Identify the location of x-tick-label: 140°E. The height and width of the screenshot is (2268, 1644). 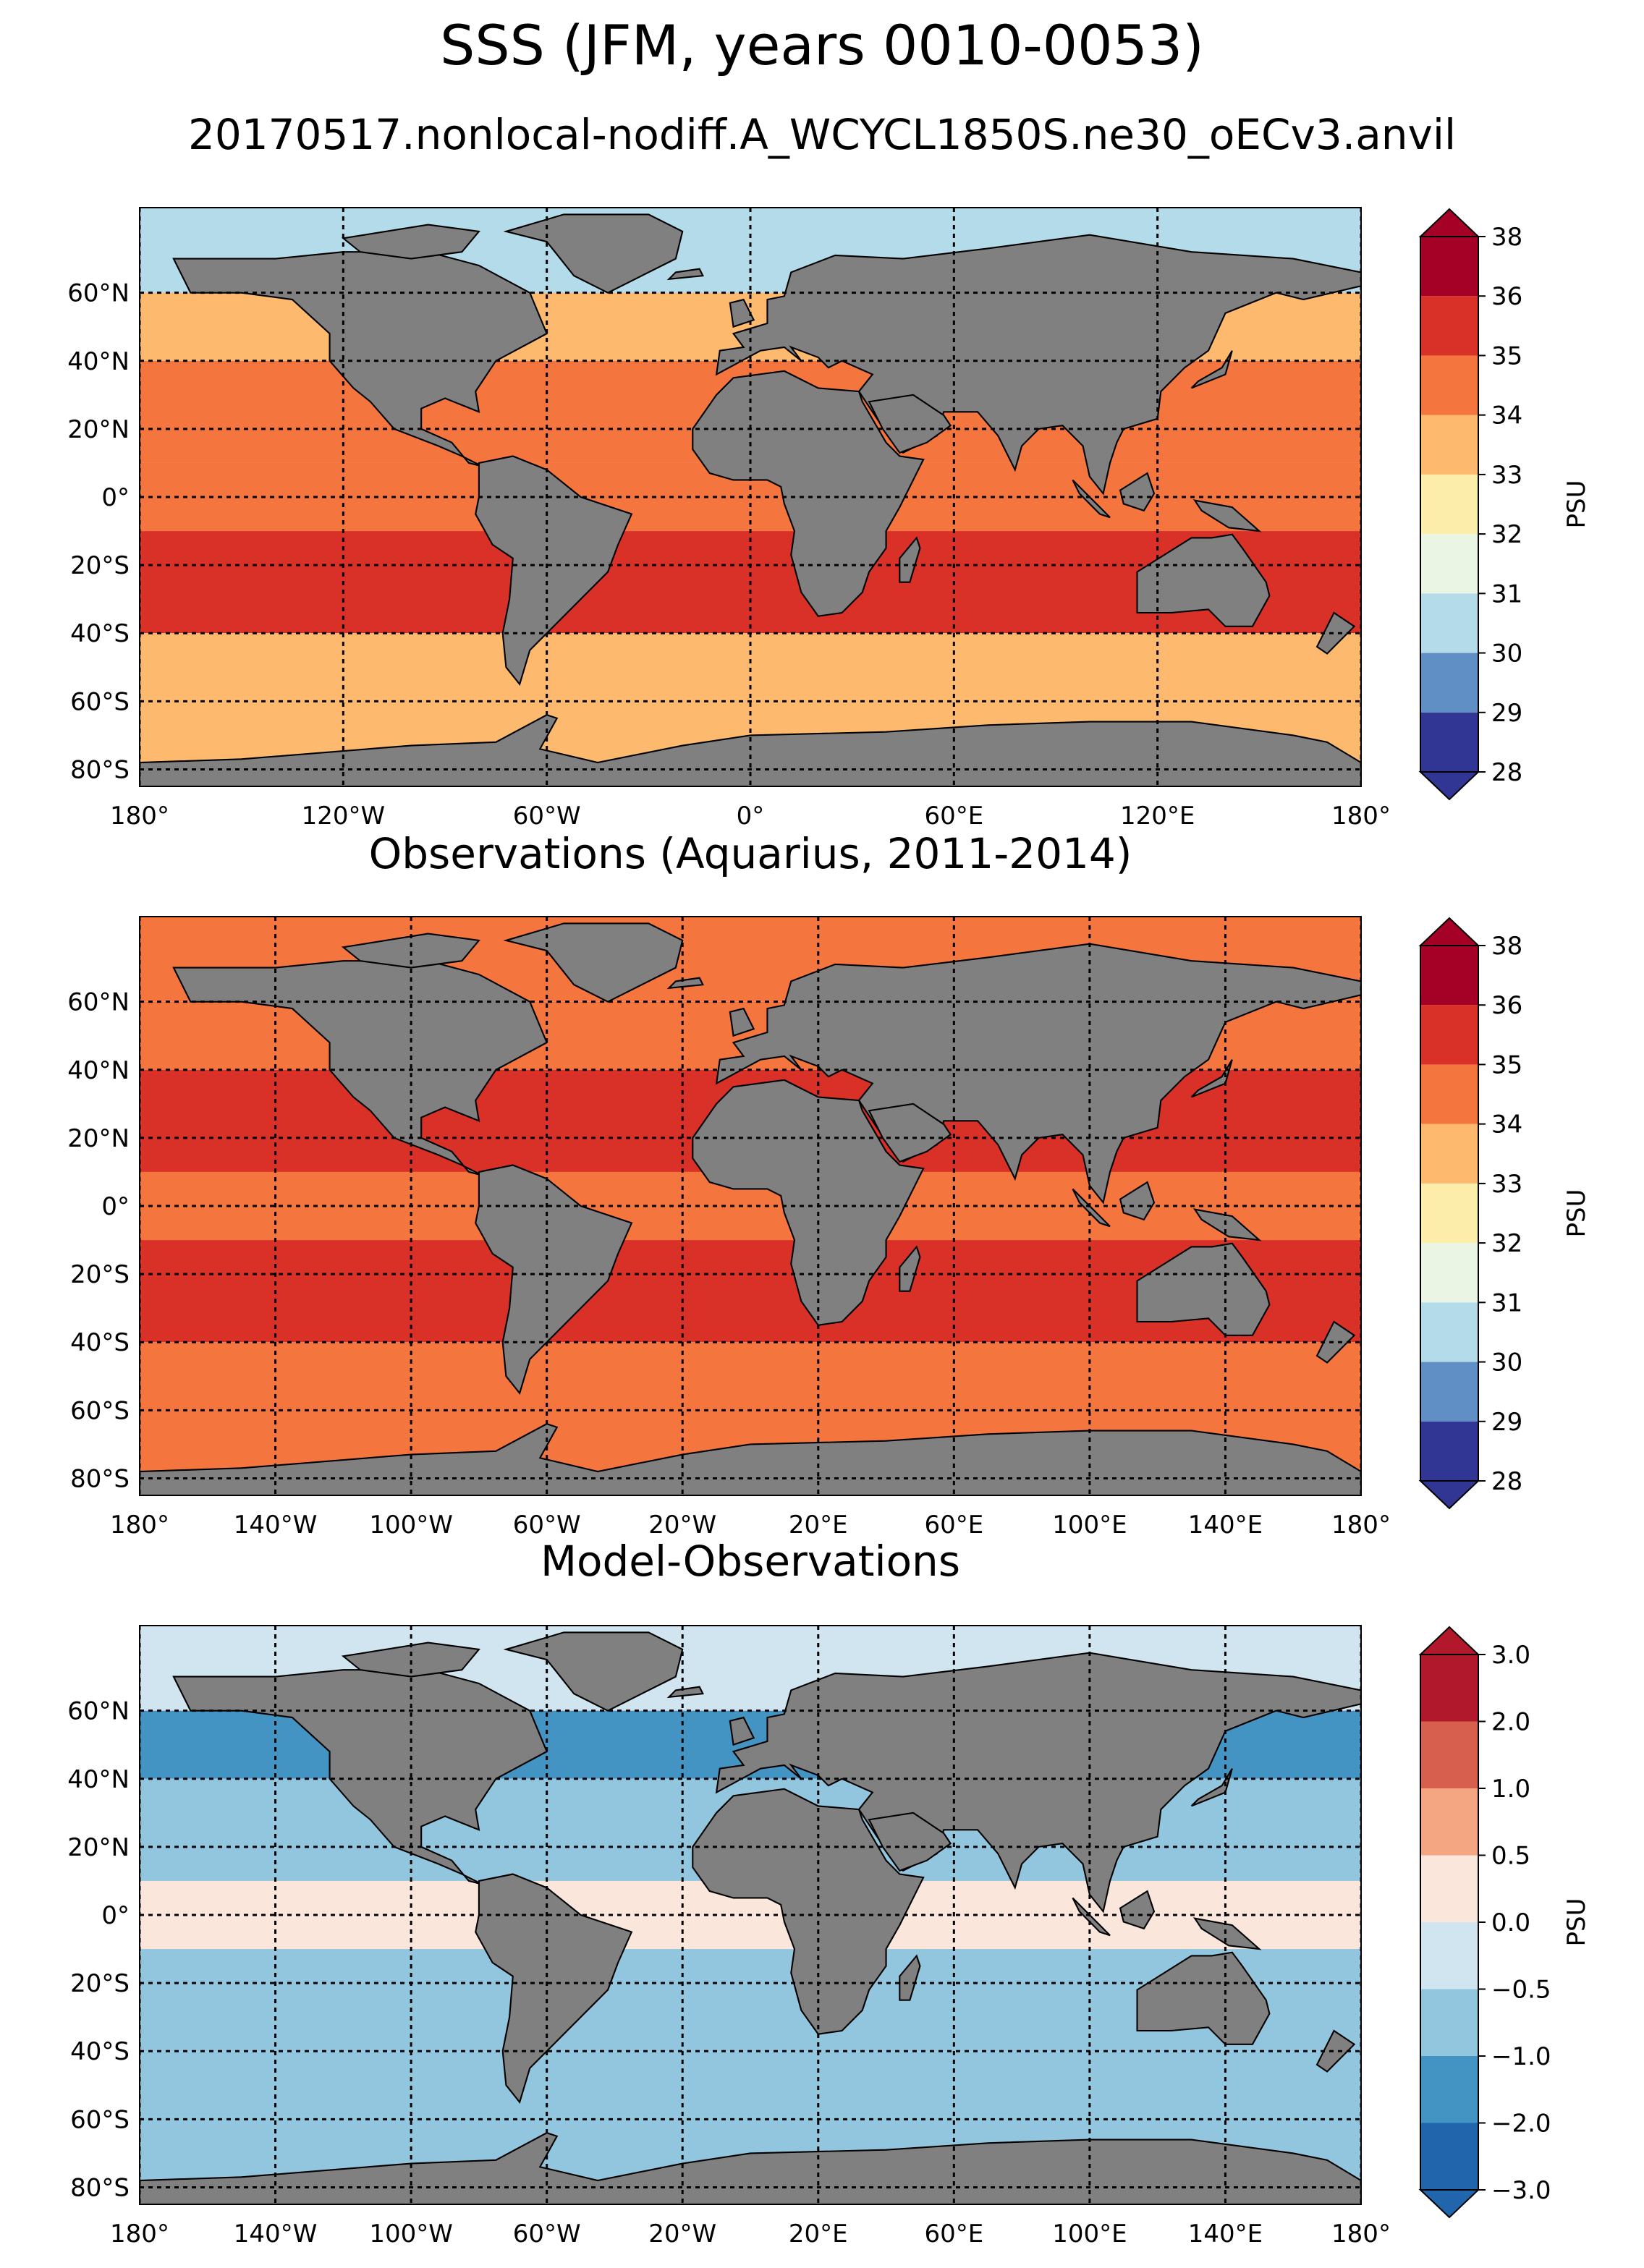
(1225, 2234).